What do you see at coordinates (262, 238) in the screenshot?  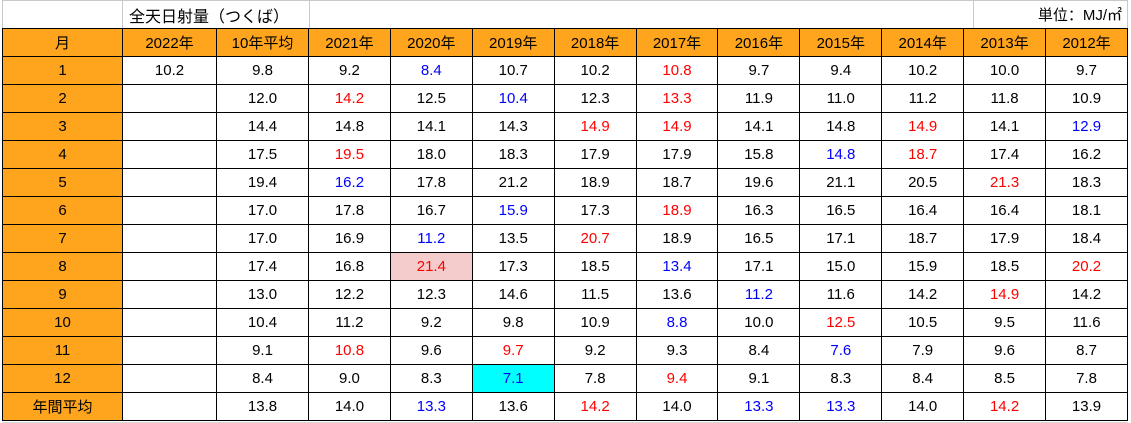 I see `table-cell: 17.0` at bounding box center [262, 238].